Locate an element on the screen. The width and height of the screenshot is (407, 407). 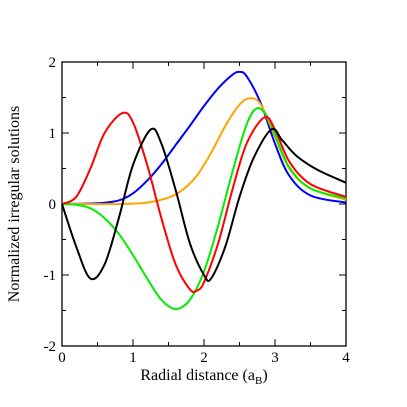
y-tick-label: 0 is located at coordinates (53, 205).